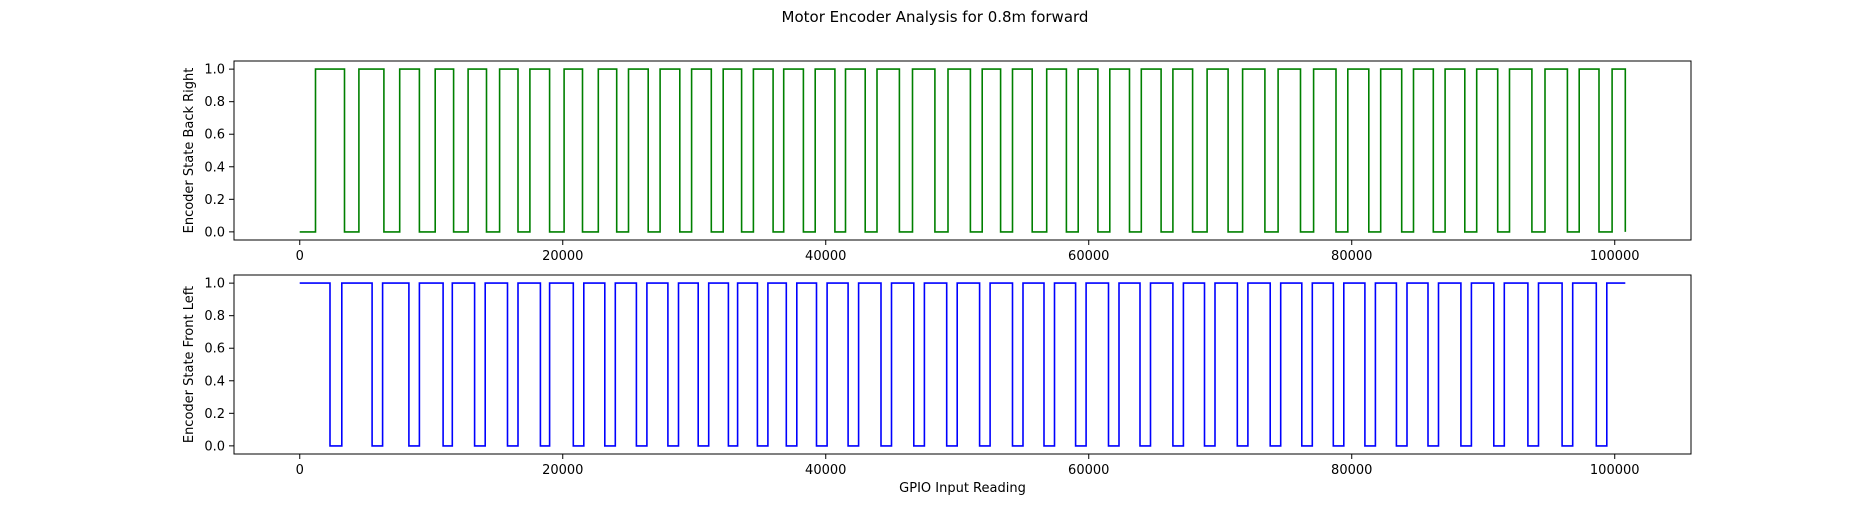 The width and height of the screenshot is (1870, 507). Describe the element at coordinates (962, 488) in the screenshot. I see `x-axis-label: GPIO Input Reading` at that location.